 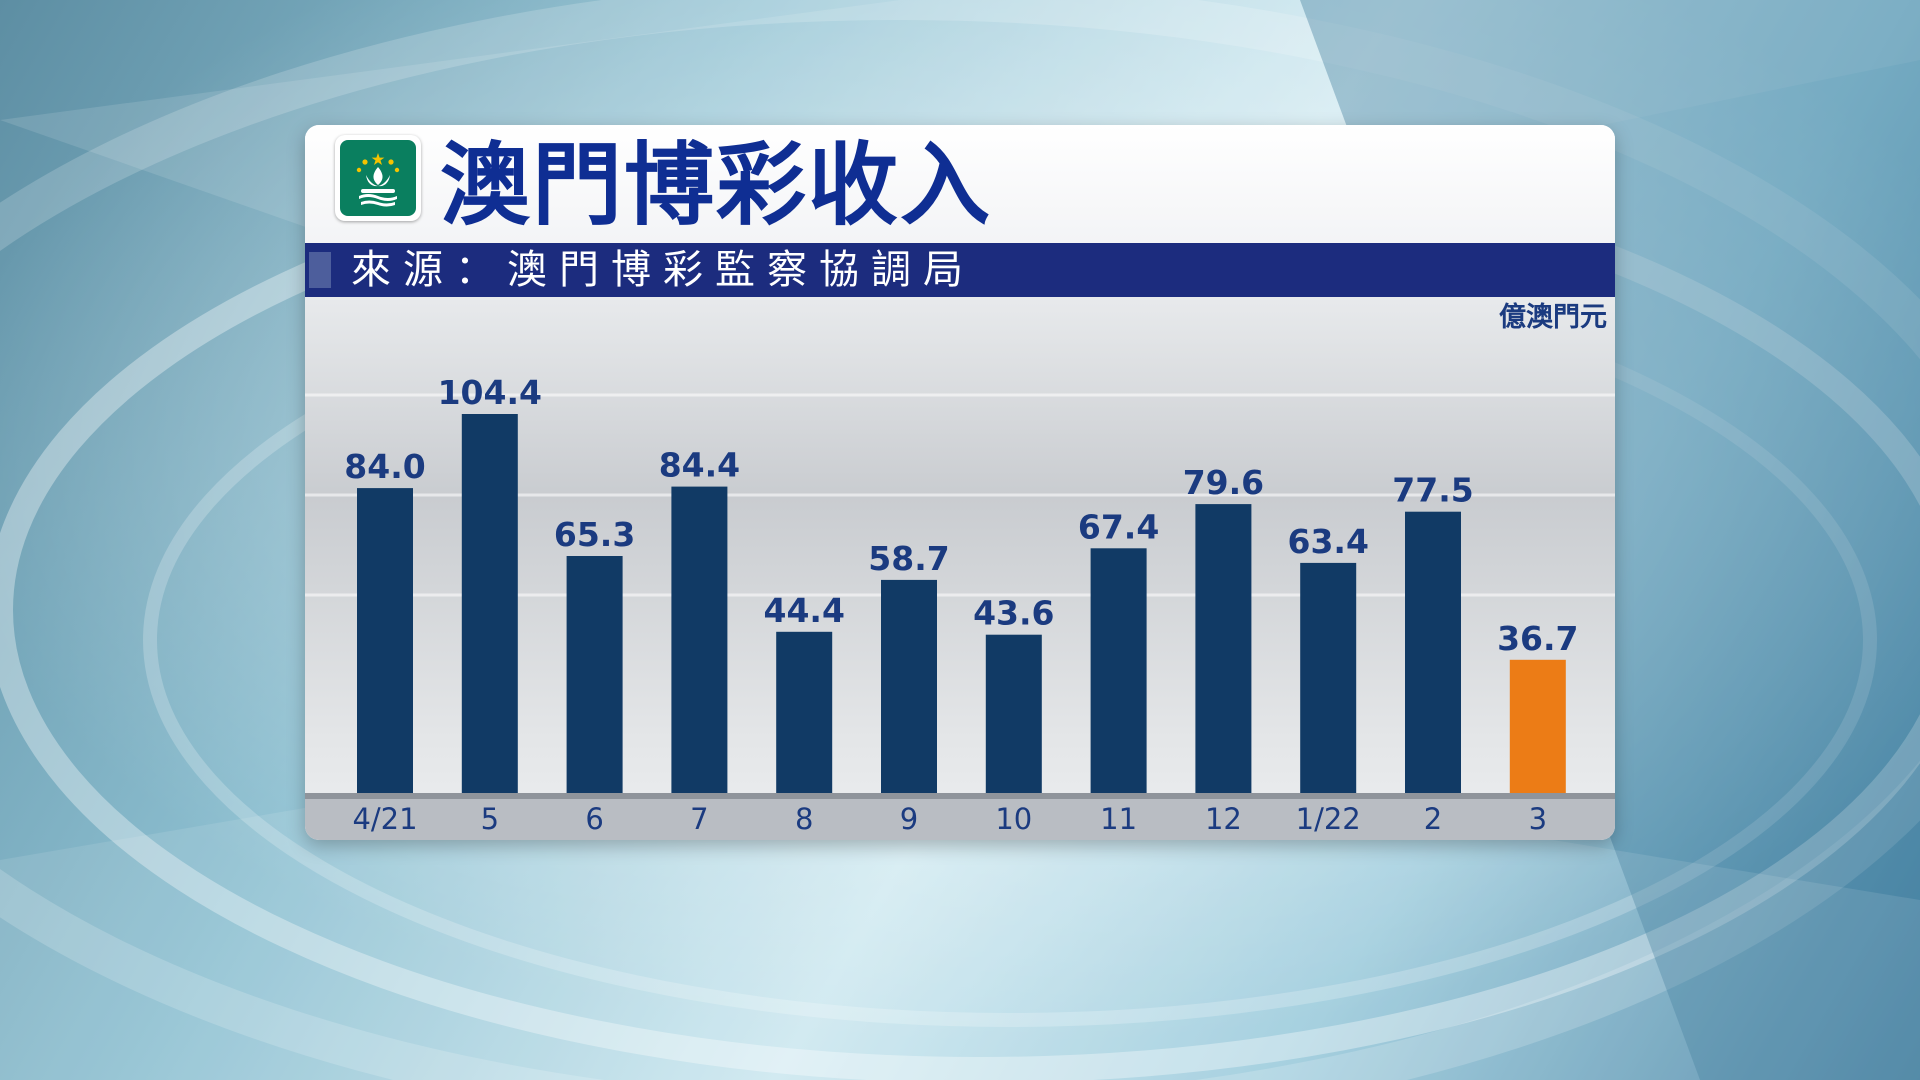 I want to click on tick-label: 10, so click(x=1013, y=819).